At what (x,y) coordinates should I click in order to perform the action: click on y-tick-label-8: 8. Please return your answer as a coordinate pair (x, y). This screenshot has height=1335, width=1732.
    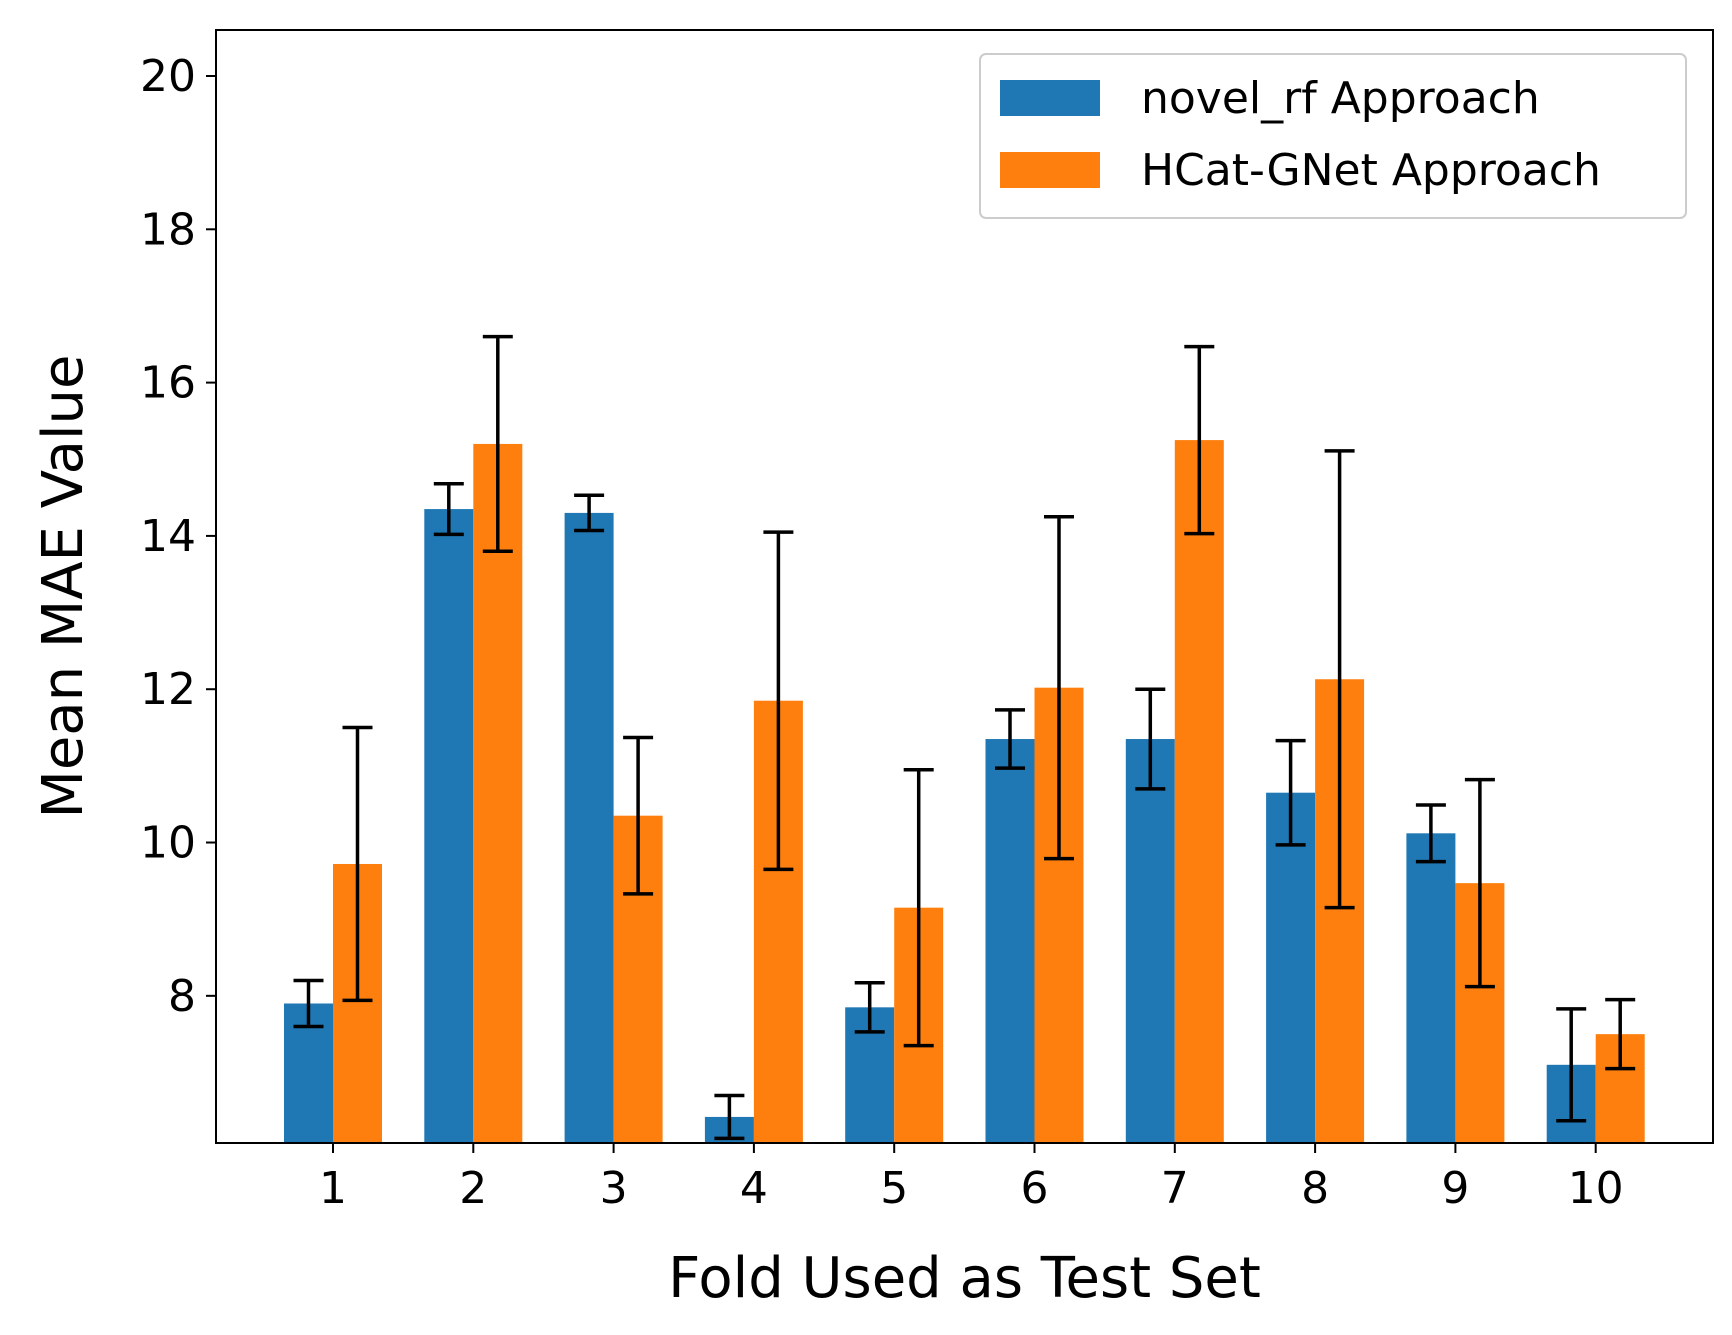
    Looking at the image, I should click on (182, 996).